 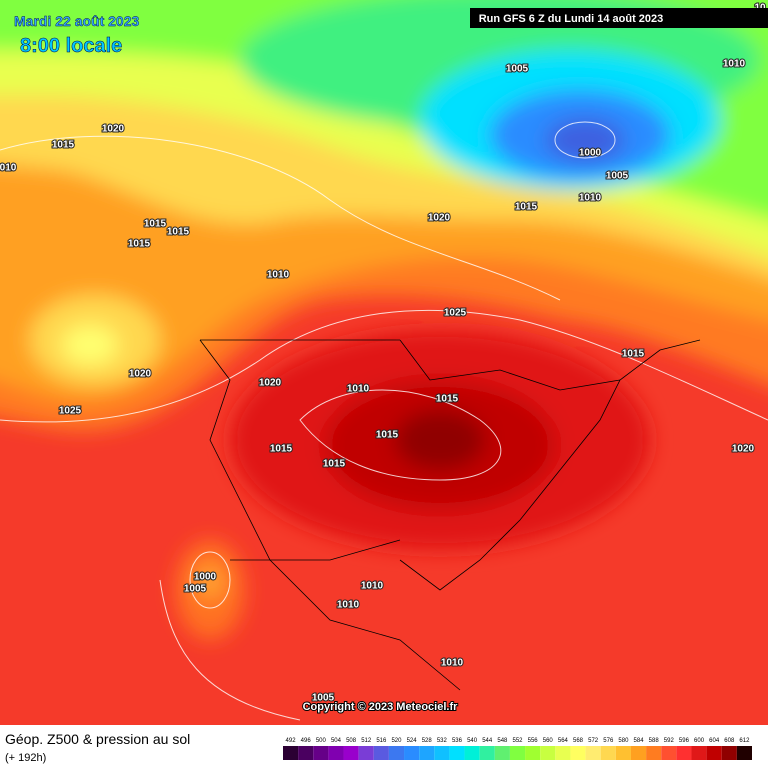 What do you see at coordinates (321, 741) in the screenshot?
I see `legend-label: 500` at bounding box center [321, 741].